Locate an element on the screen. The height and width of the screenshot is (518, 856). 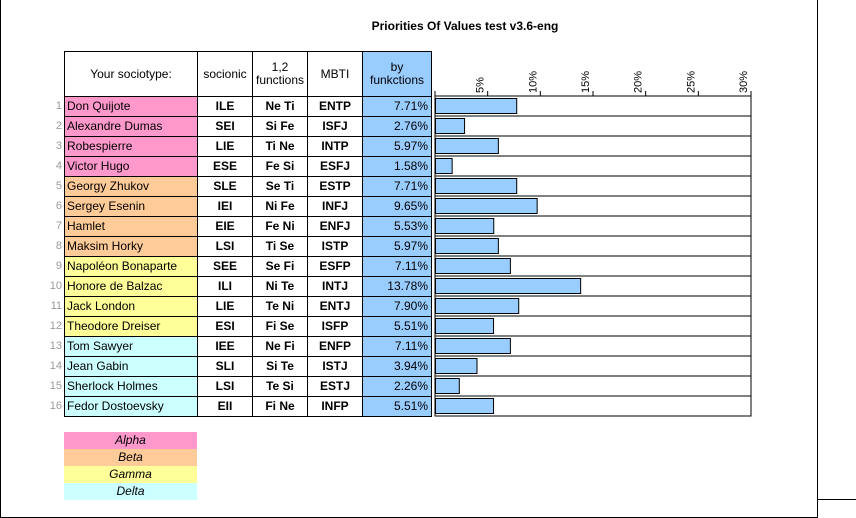
socionic-cell: SEI is located at coordinates (225, 126).